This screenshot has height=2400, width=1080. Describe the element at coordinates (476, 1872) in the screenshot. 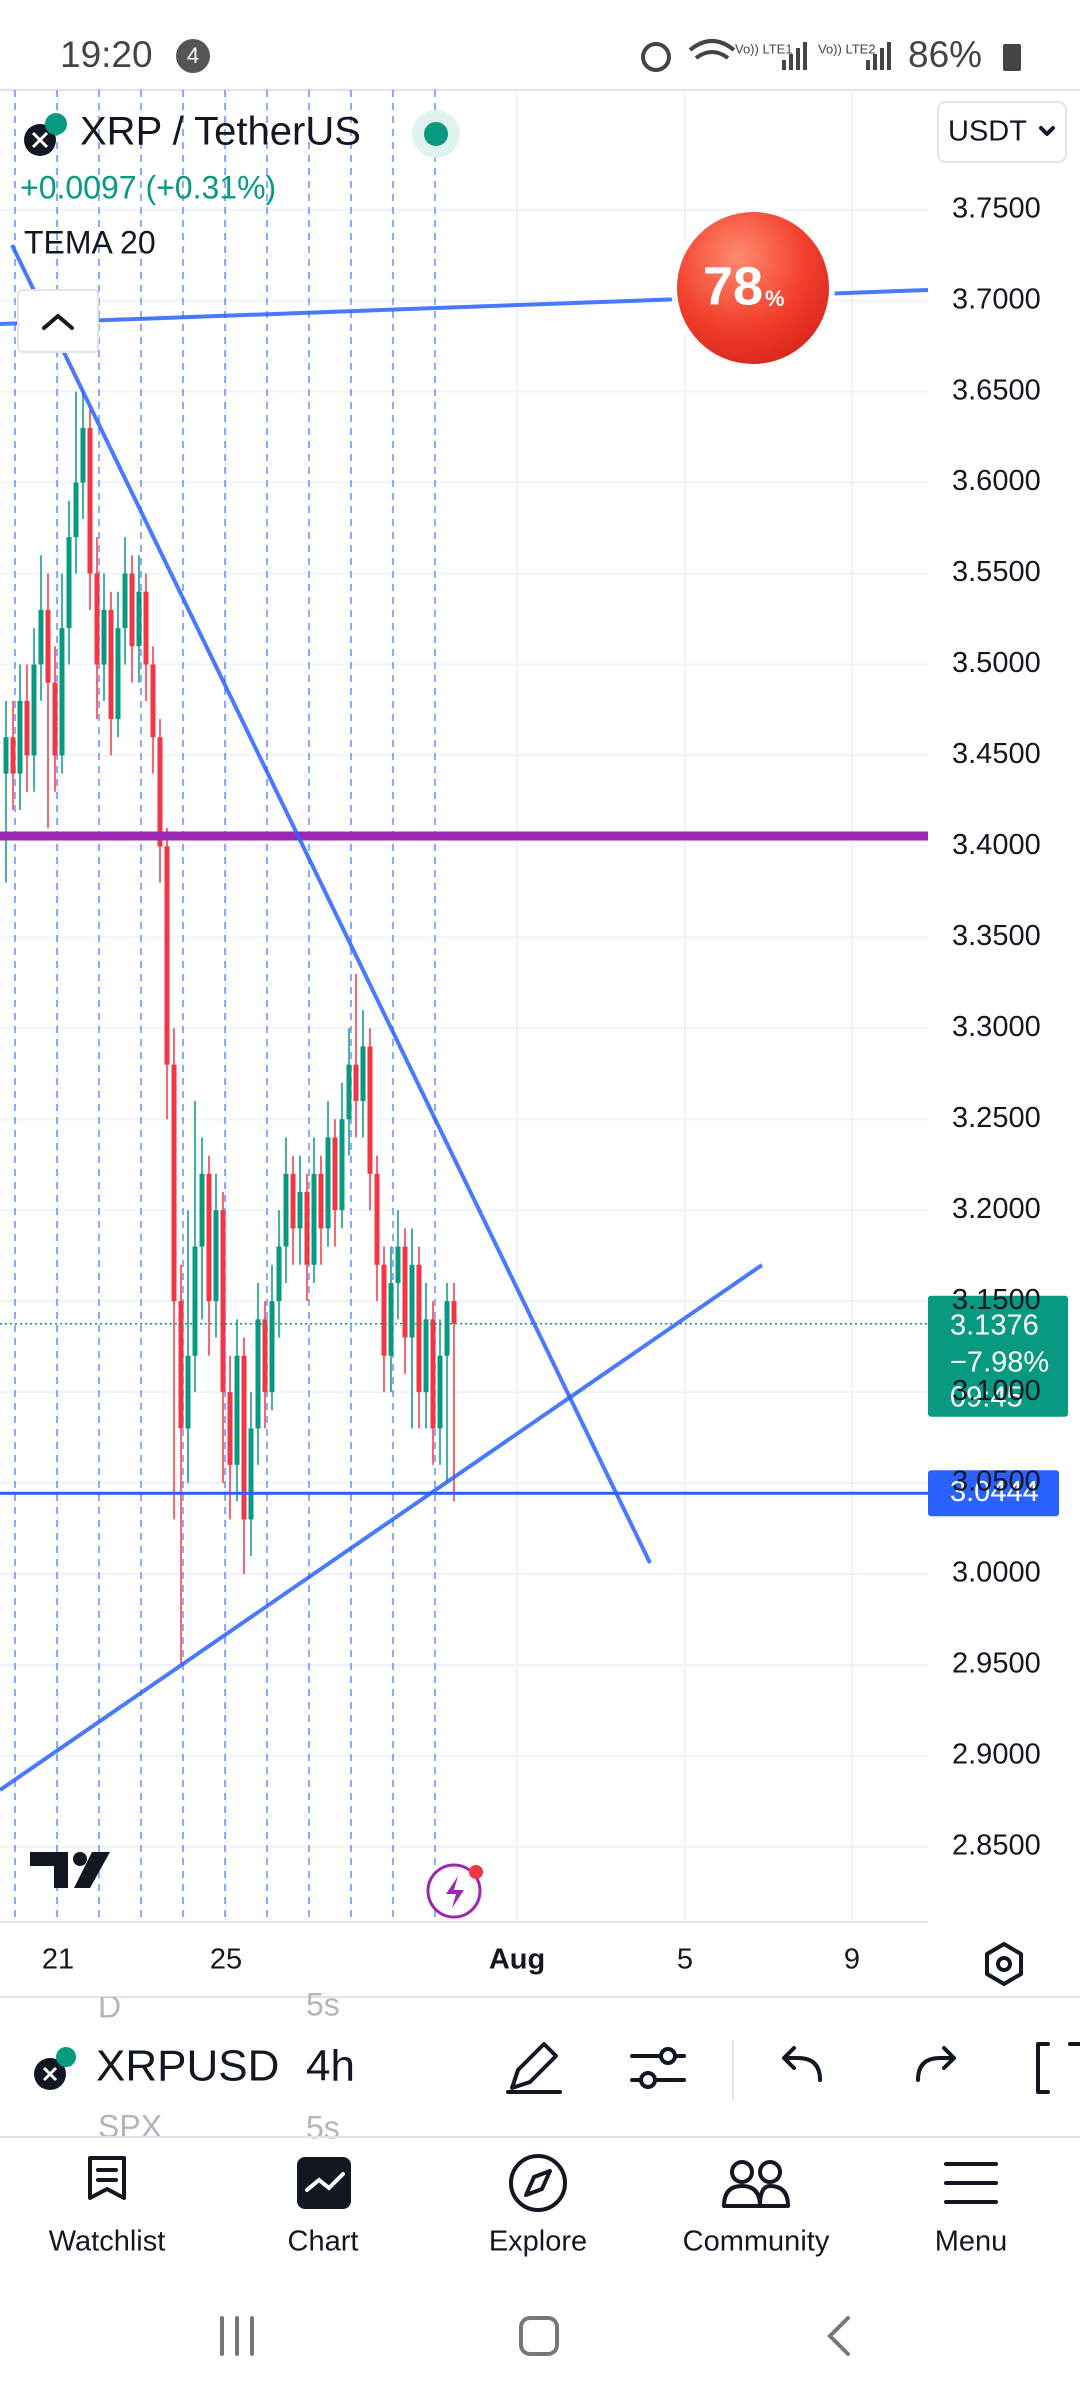

I see `alert-dot` at that location.